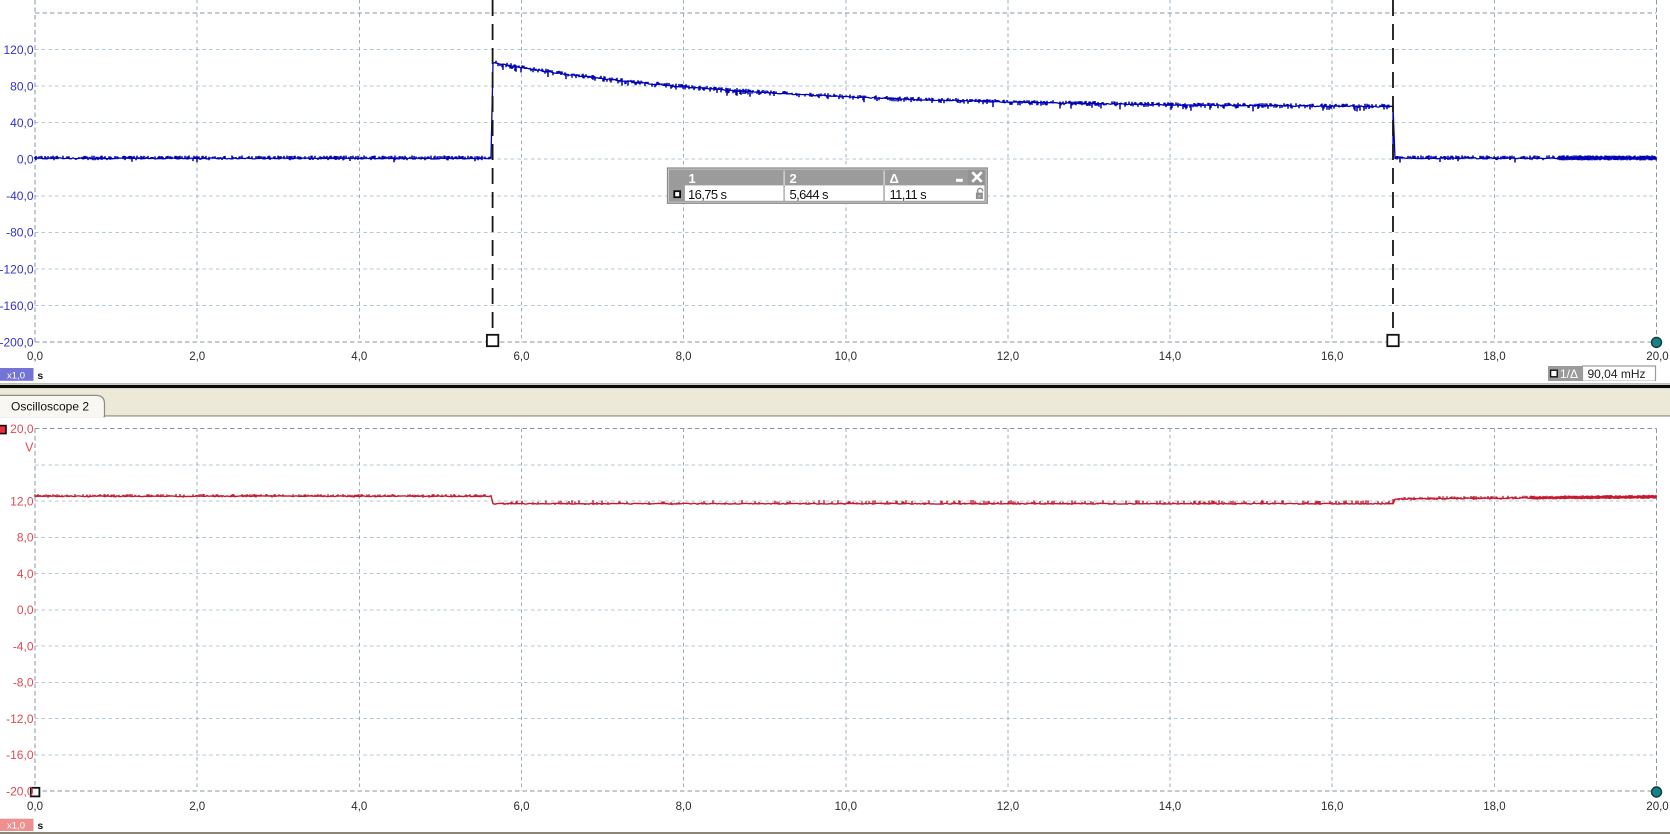  Describe the element at coordinates (20, 196) in the screenshot. I see `svg-text: -40,0` at that location.